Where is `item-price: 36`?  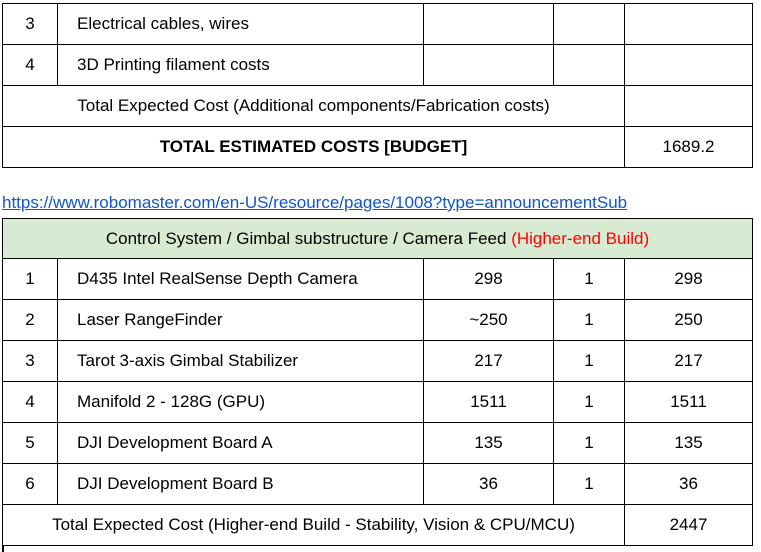
item-price: 36 is located at coordinates (488, 484).